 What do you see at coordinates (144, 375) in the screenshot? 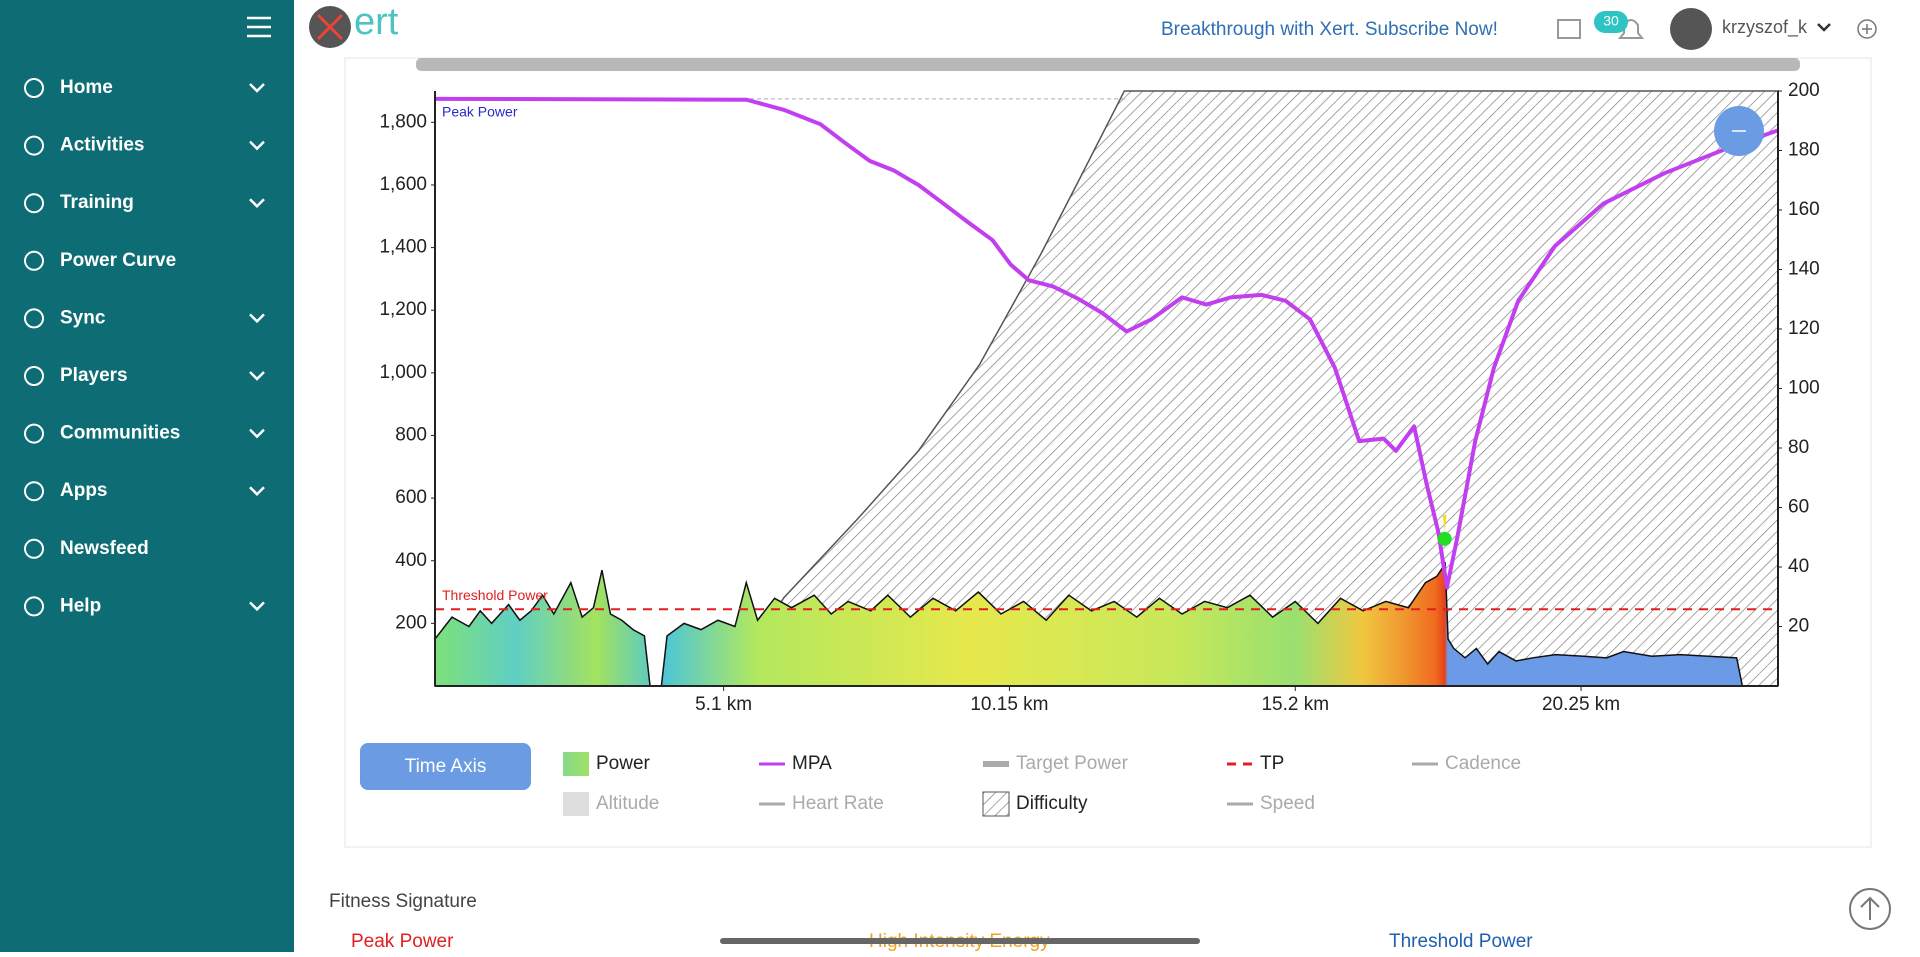
I see `nav-item: Players` at bounding box center [144, 375].